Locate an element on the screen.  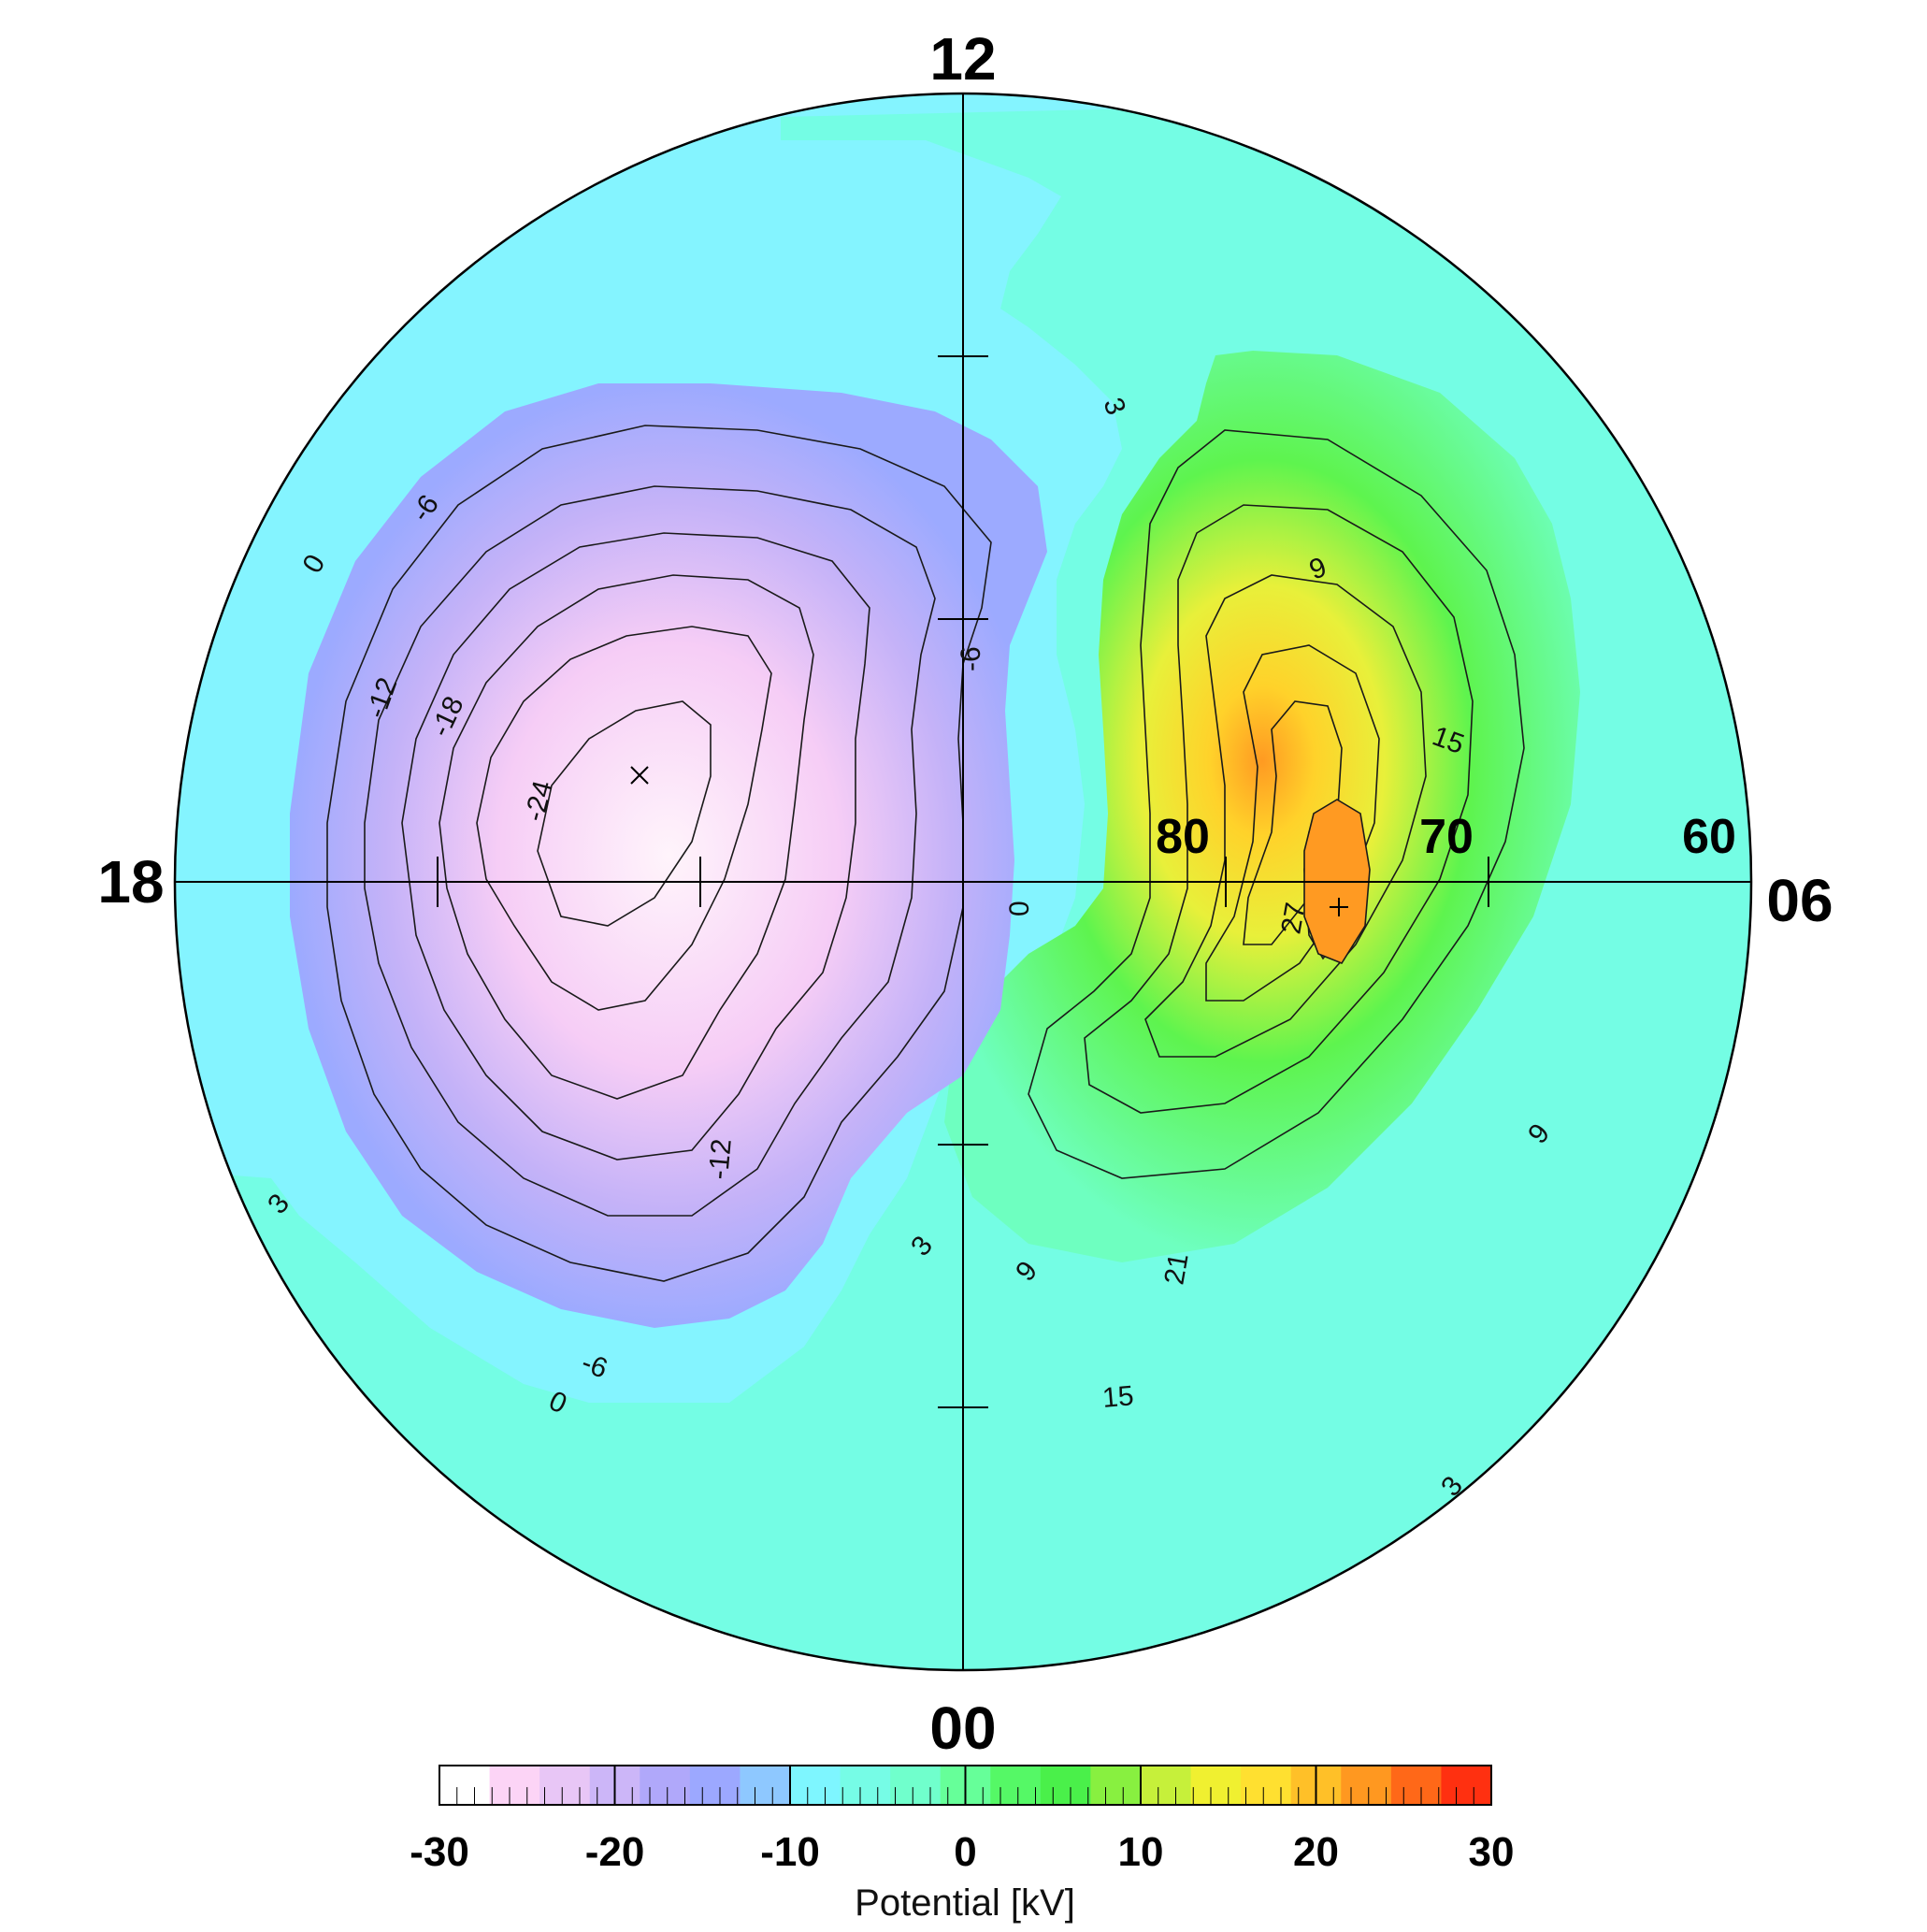
mlt-label-right: 06 is located at coordinates (1800, 900).